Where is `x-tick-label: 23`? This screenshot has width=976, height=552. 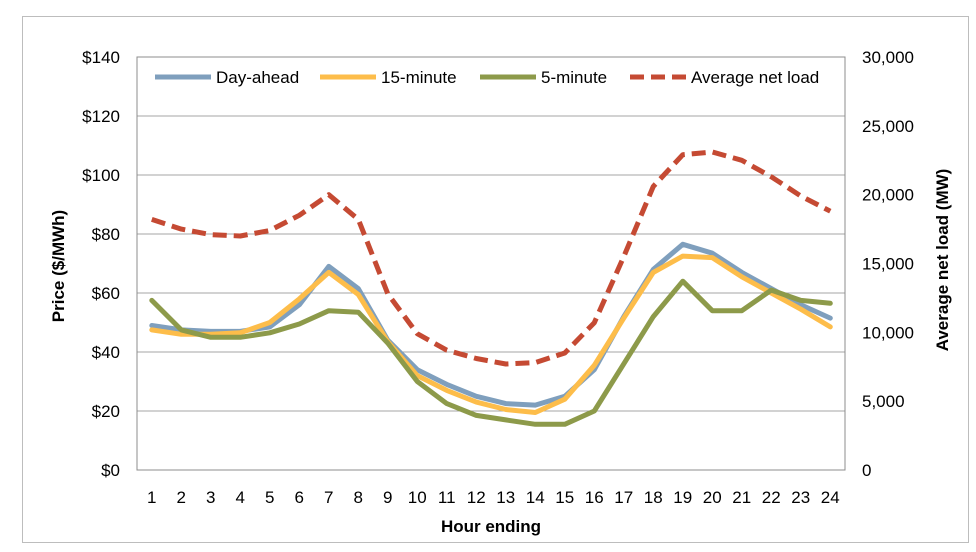 x-tick-label: 23 is located at coordinates (800, 497).